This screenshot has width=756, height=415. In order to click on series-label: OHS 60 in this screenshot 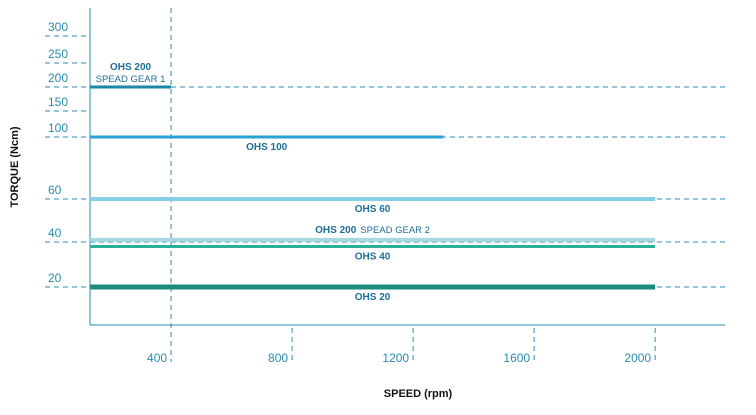, I will do `click(373, 209)`.